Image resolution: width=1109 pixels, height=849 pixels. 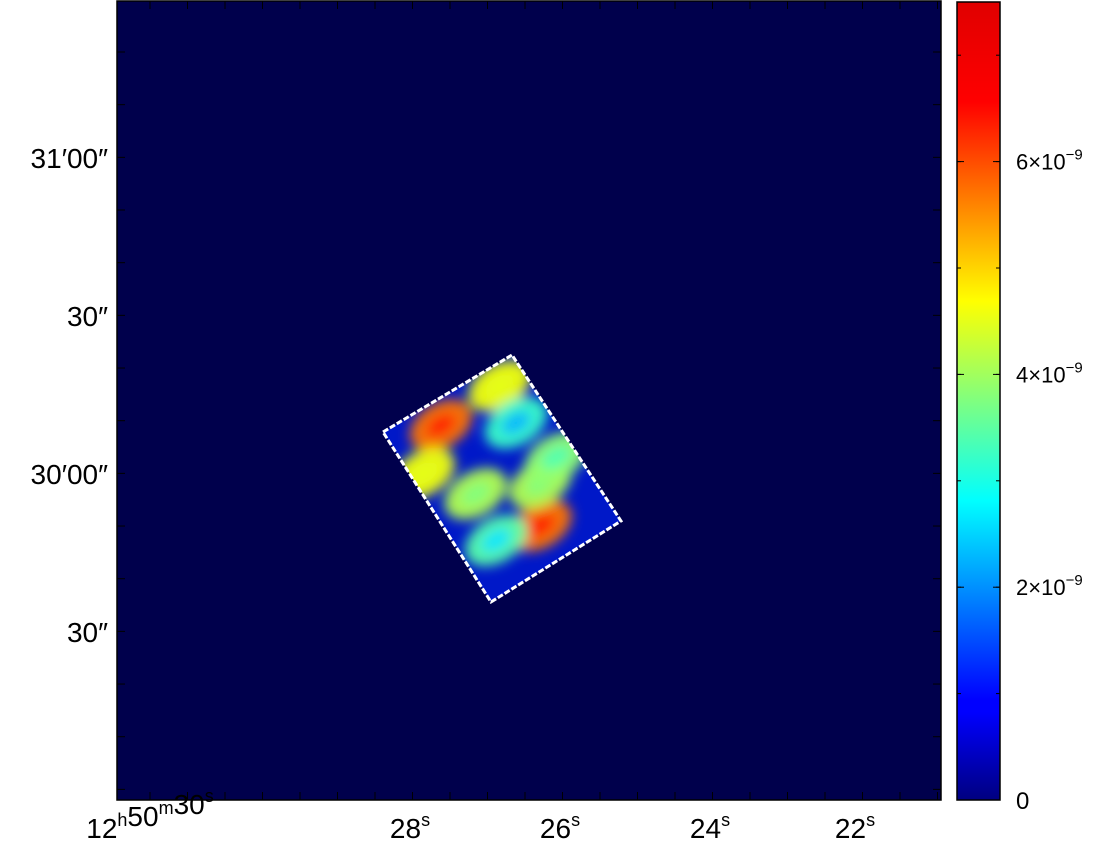 What do you see at coordinates (1022, 801) in the screenshot?
I see `colorbar-label-0: 0` at bounding box center [1022, 801].